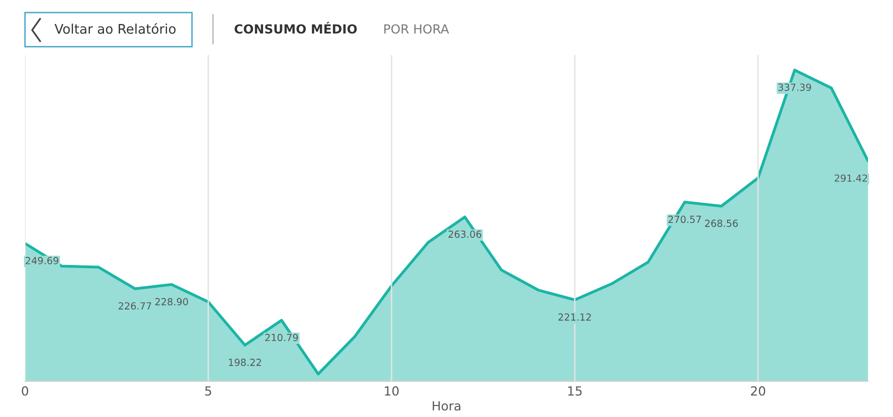 Image resolution: width=893 pixels, height=417 pixels. What do you see at coordinates (208, 391) in the screenshot?
I see `x-tick-label: 5` at bounding box center [208, 391].